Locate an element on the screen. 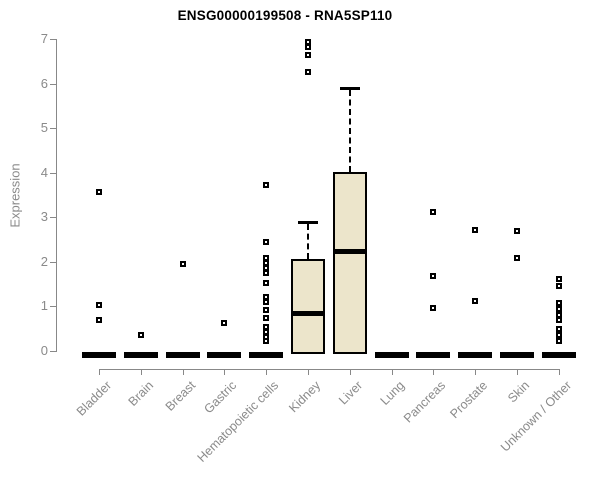 This screenshot has height=500, width=600. y-tick-label: 5 is located at coordinates (44, 127).